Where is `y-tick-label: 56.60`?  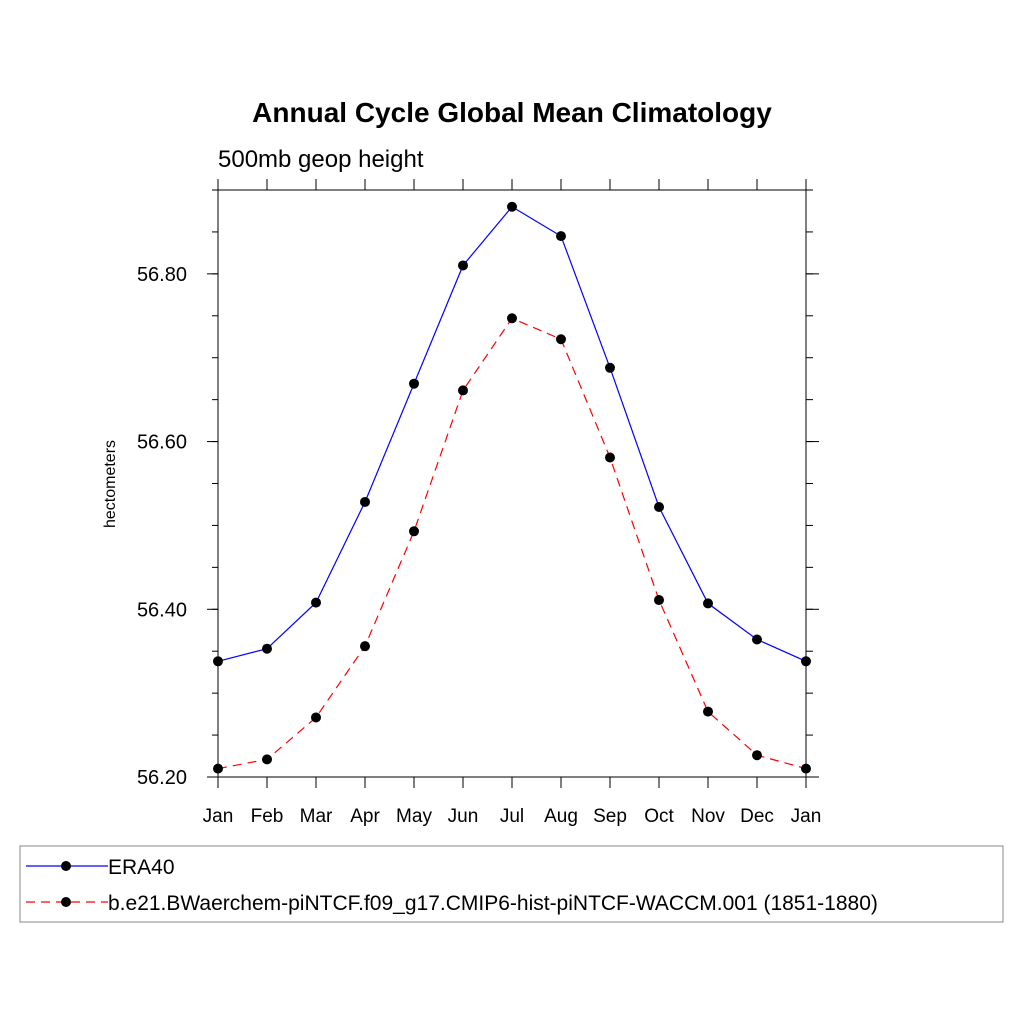 y-tick-label: 56.60 is located at coordinates (162, 443).